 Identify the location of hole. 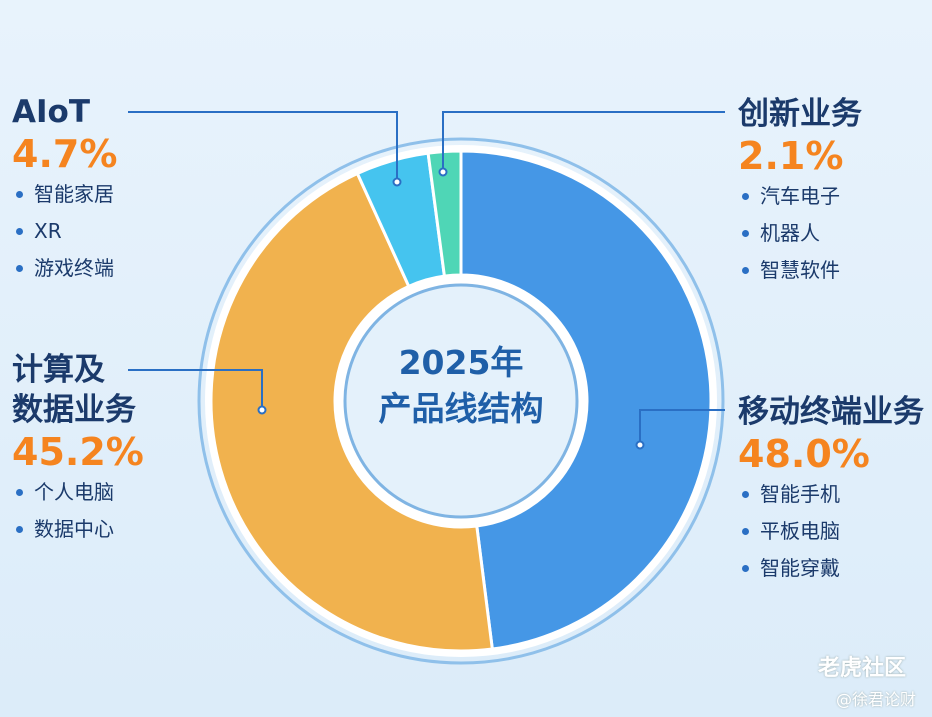
(461, 401).